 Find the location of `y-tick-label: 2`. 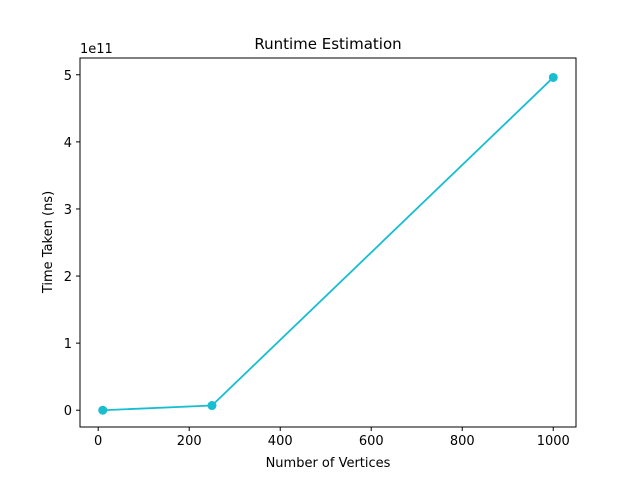

y-tick-label: 2 is located at coordinates (68, 277).